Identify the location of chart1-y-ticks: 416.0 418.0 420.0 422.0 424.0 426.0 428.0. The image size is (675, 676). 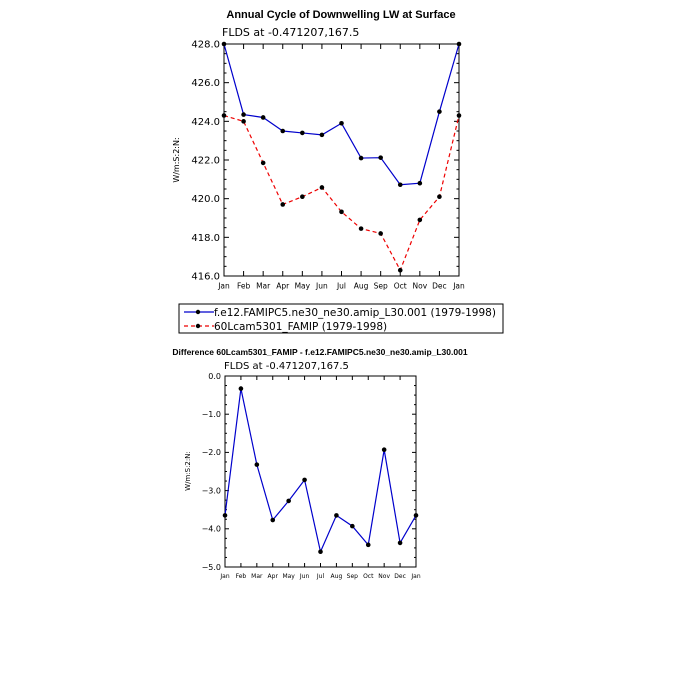
(325, 161).